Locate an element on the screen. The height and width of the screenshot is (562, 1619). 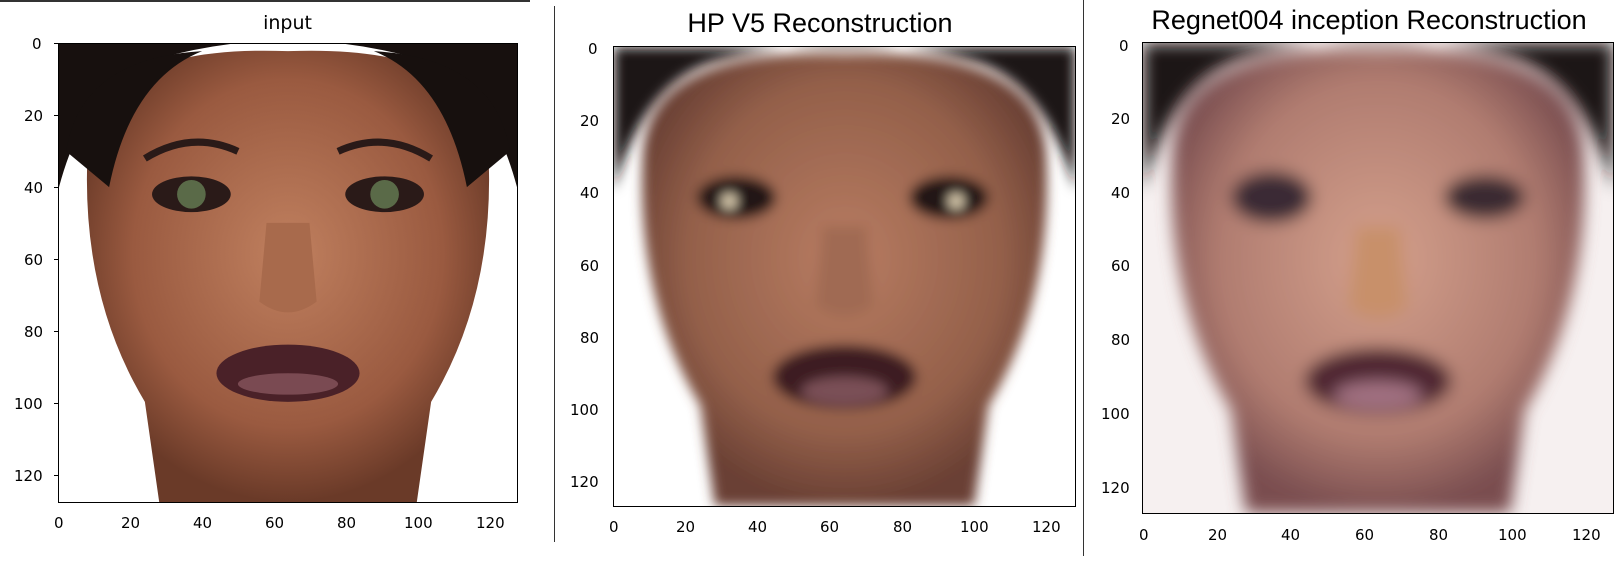
panel-title: input is located at coordinates (287, 23).